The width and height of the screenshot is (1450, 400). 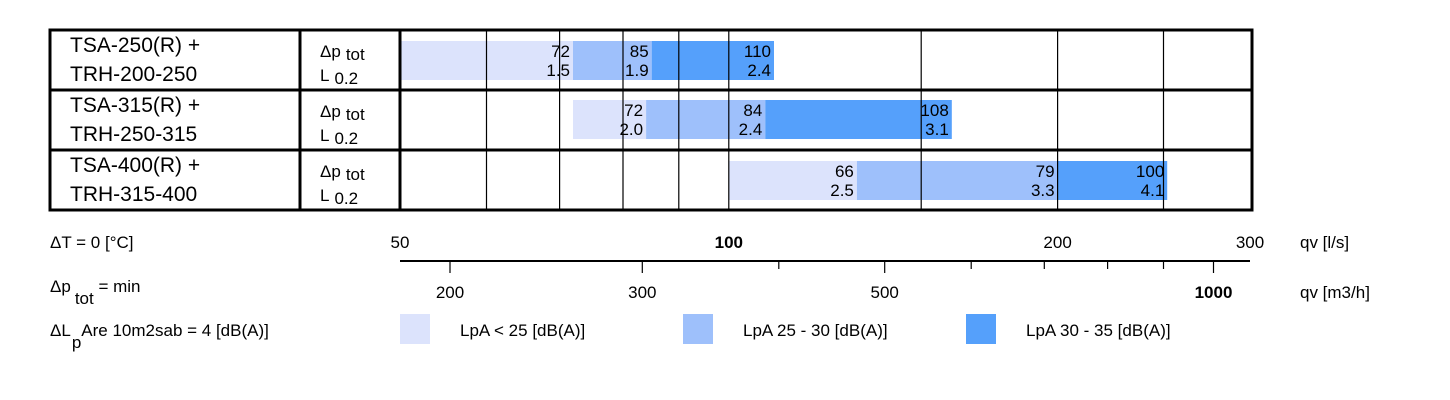 What do you see at coordinates (1043, 190) in the screenshot?
I see `bar-value-l: 3.3` at bounding box center [1043, 190].